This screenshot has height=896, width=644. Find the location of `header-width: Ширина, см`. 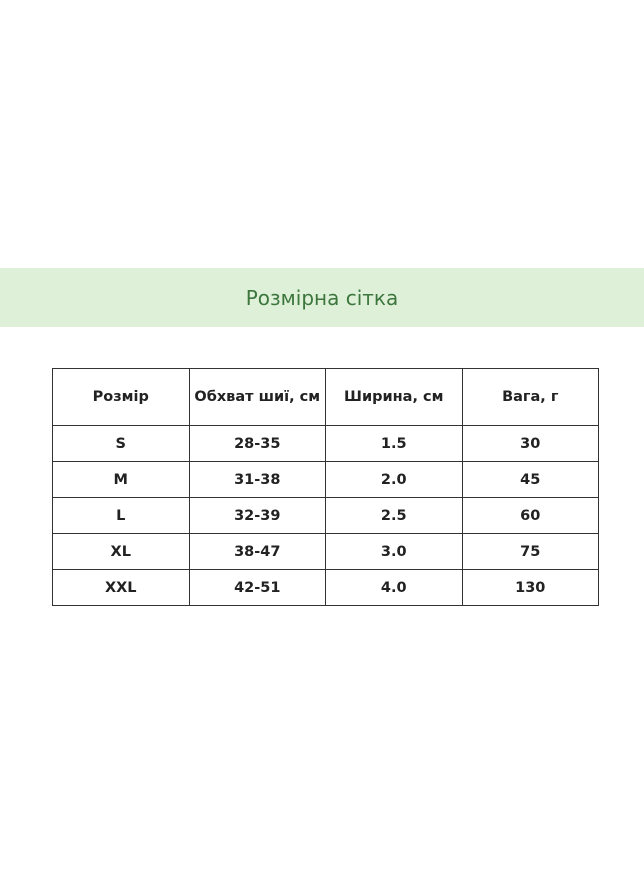

header-width: Ширина, см is located at coordinates (394, 397).